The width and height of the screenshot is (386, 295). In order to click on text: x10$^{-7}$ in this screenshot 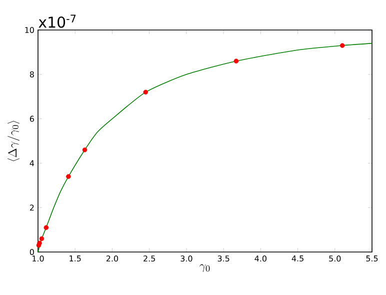, I will do `click(57, 21)`.